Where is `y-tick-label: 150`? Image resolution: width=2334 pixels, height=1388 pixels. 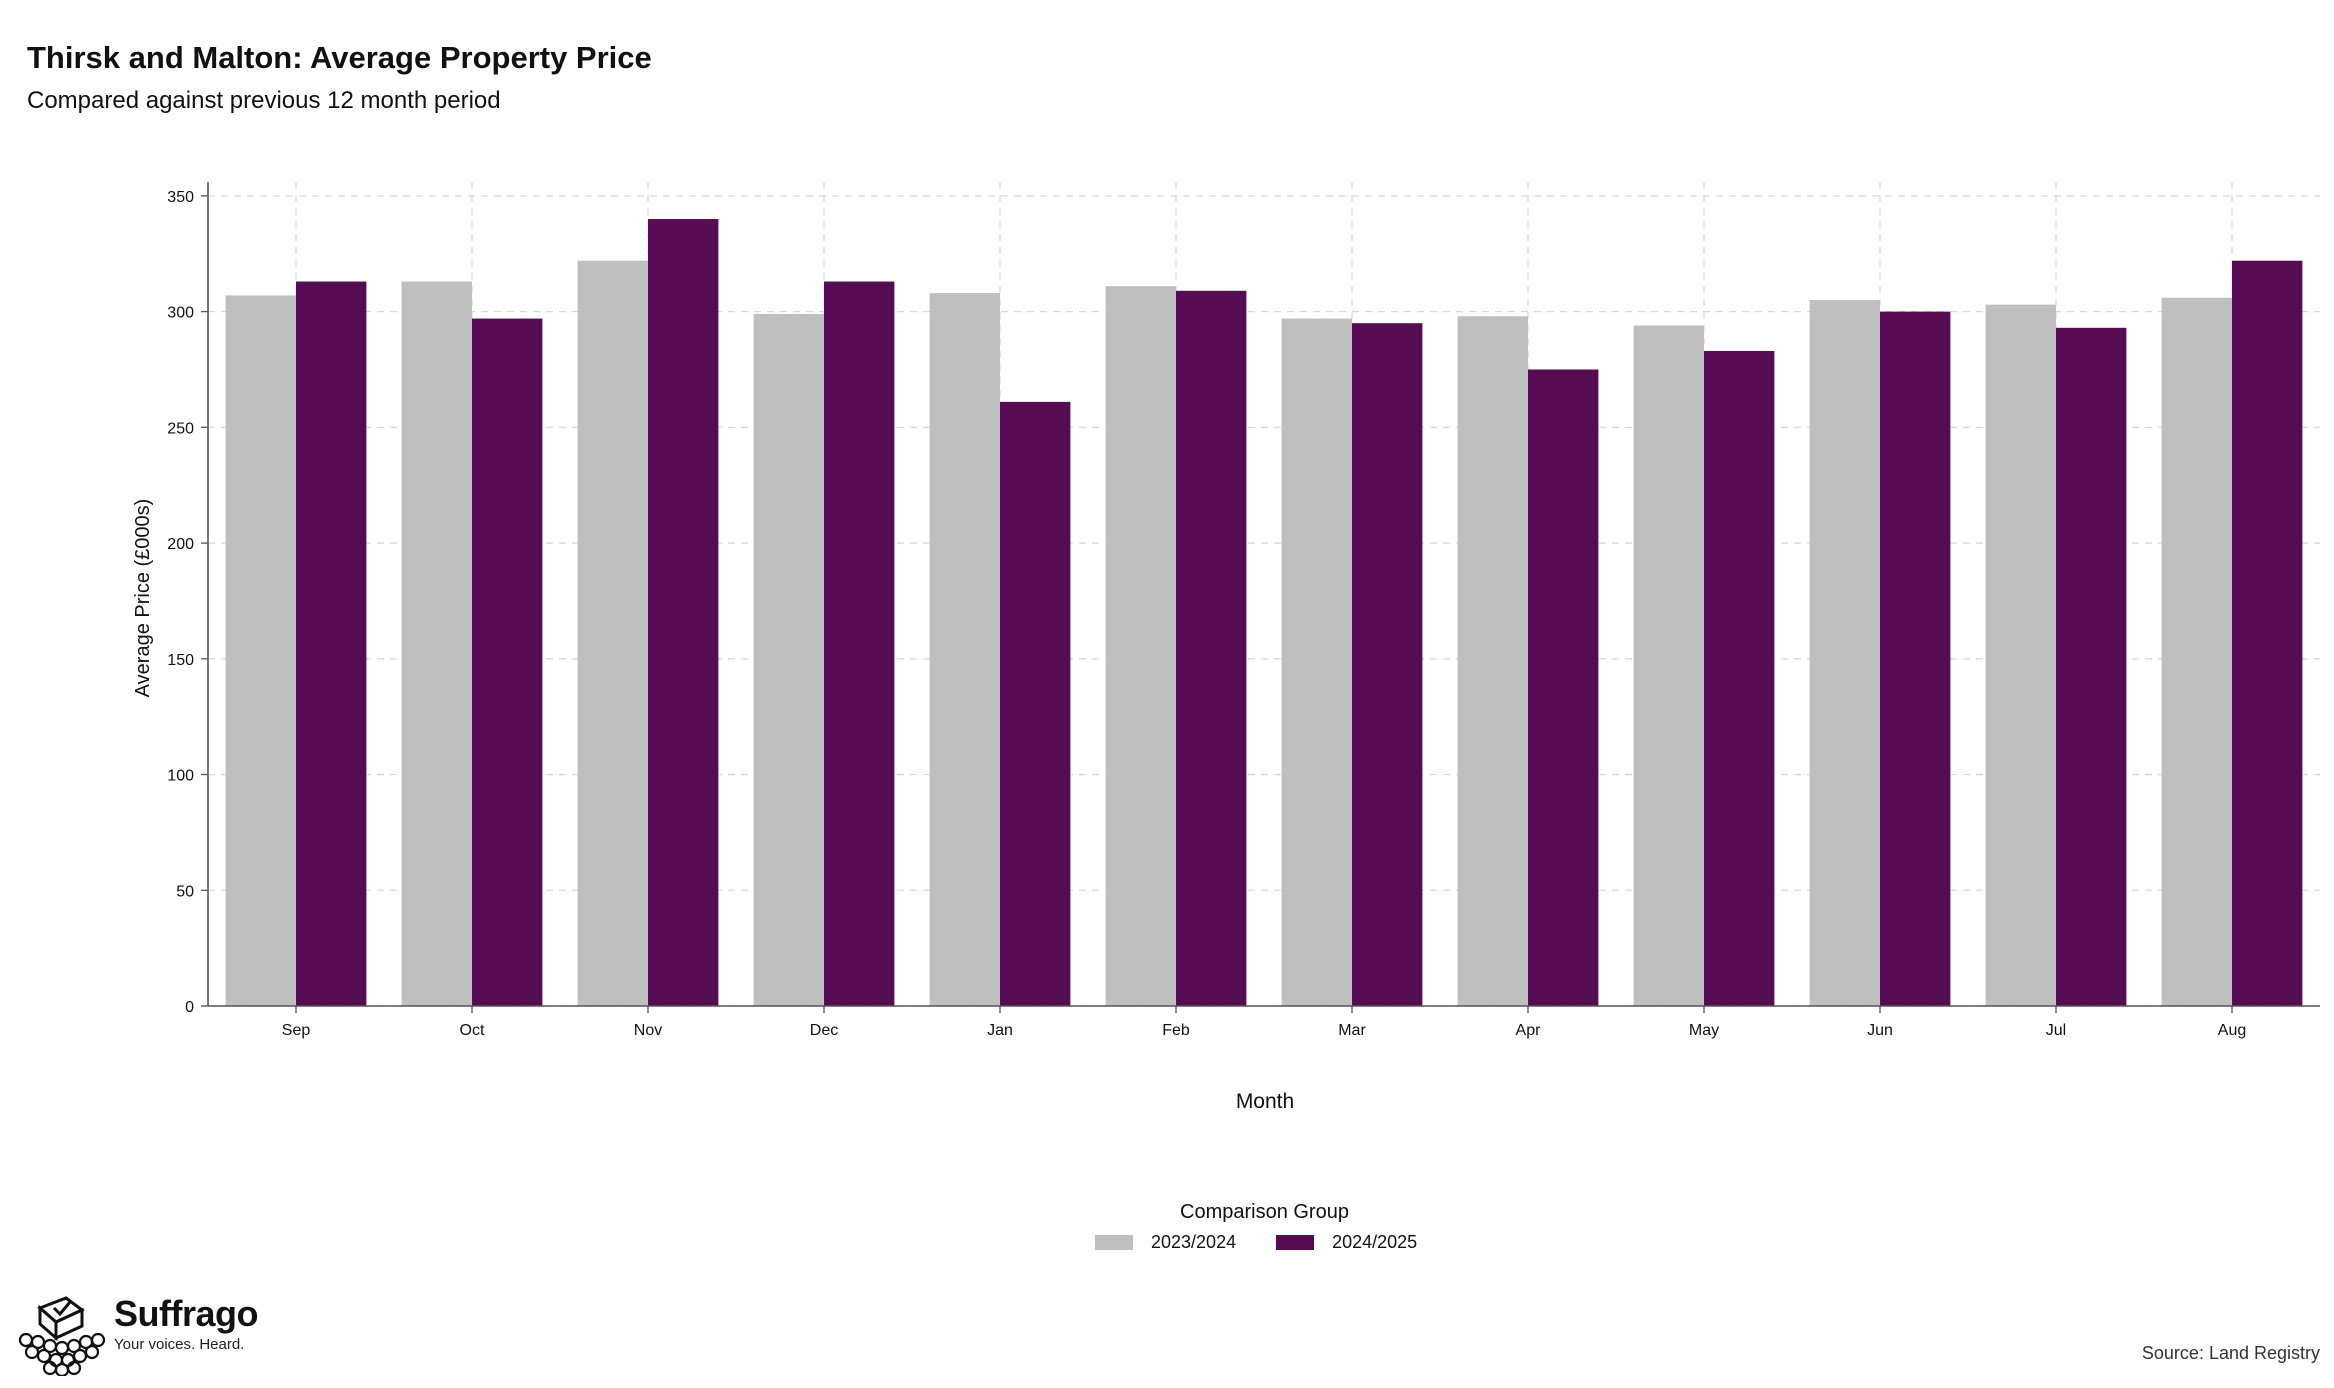 y-tick-label: 150 is located at coordinates (180, 660).